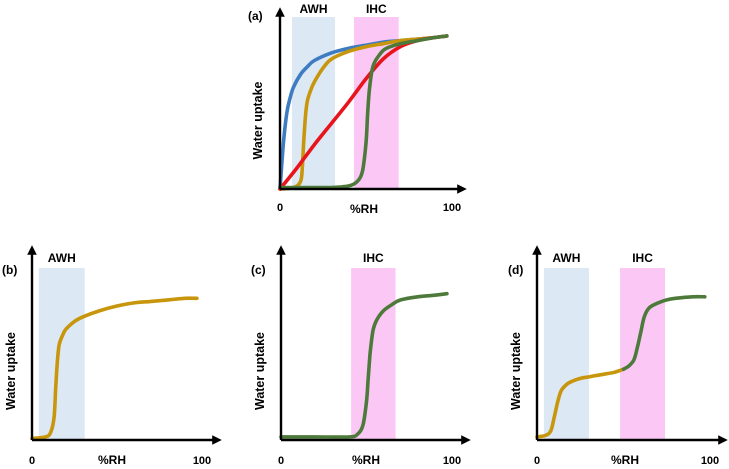 The height and width of the screenshot is (469, 729). I want to click on panel-a: AWH IHC (a) Water uptake %RH 0 100, so click(357, 109).